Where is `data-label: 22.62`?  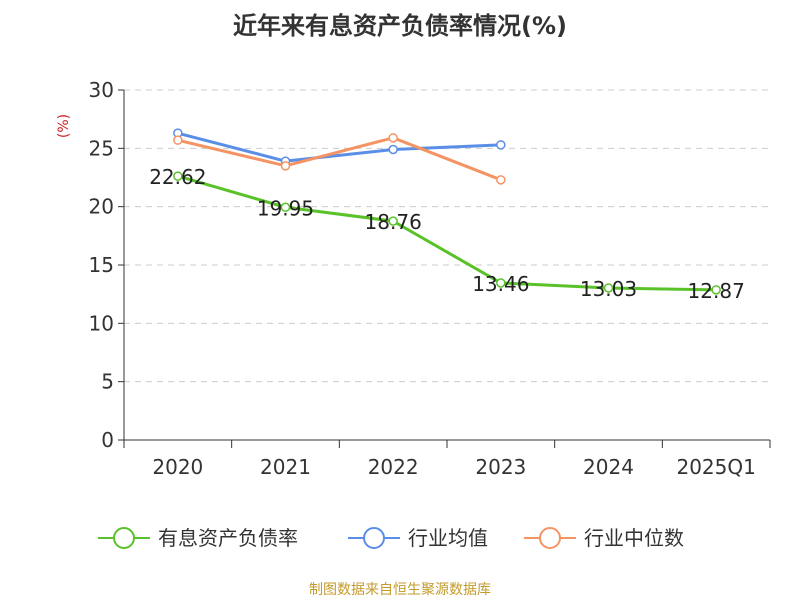
data-label: 22.62 is located at coordinates (177, 177).